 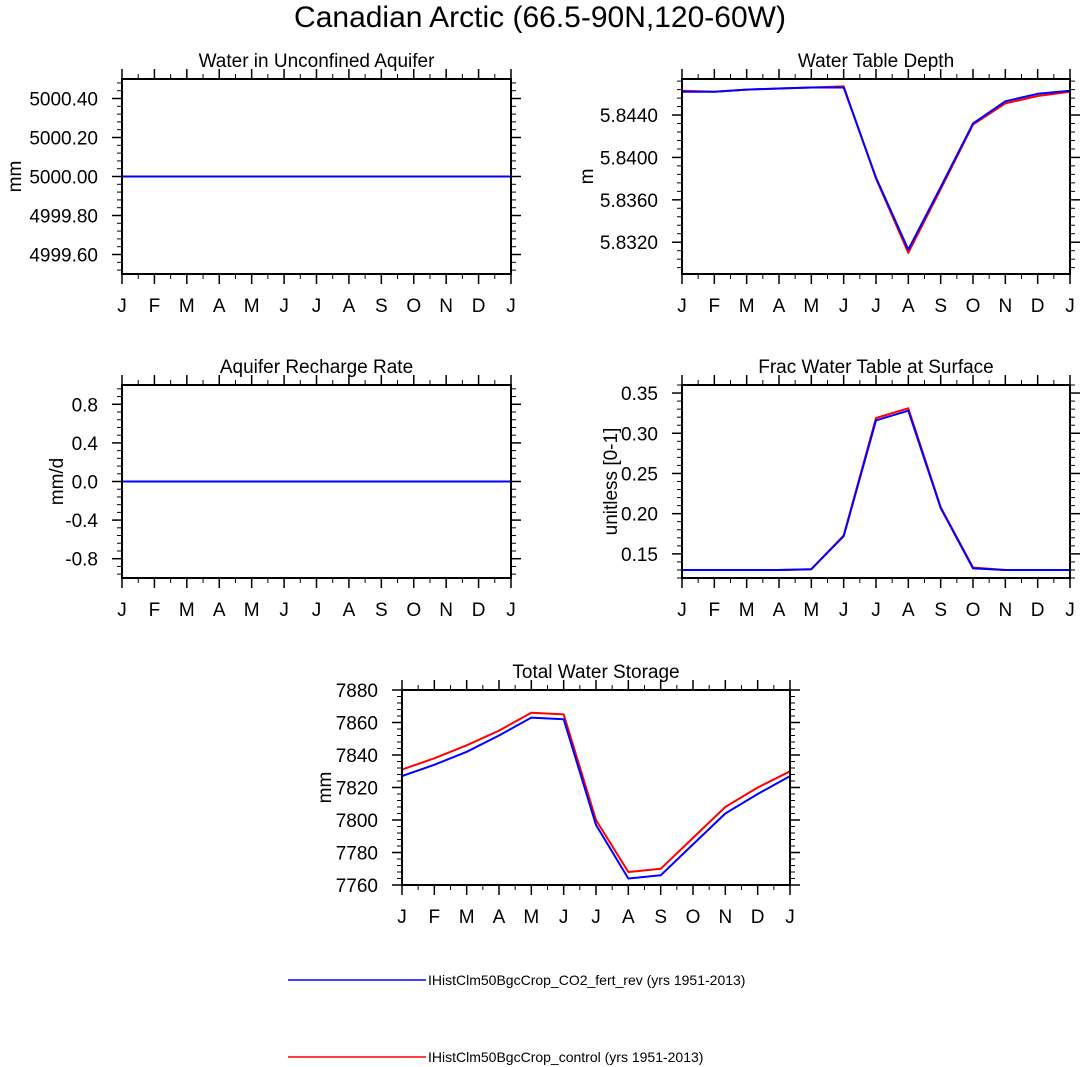 What do you see at coordinates (413, 610) in the screenshot?
I see `x-tick-label: O` at bounding box center [413, 610].